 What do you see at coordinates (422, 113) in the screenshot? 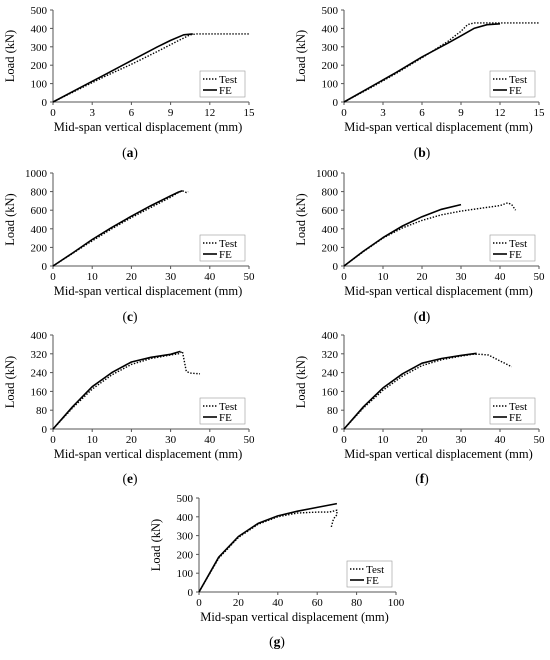
I see `x-tick-label: 6` at bounding box center [422, 113].